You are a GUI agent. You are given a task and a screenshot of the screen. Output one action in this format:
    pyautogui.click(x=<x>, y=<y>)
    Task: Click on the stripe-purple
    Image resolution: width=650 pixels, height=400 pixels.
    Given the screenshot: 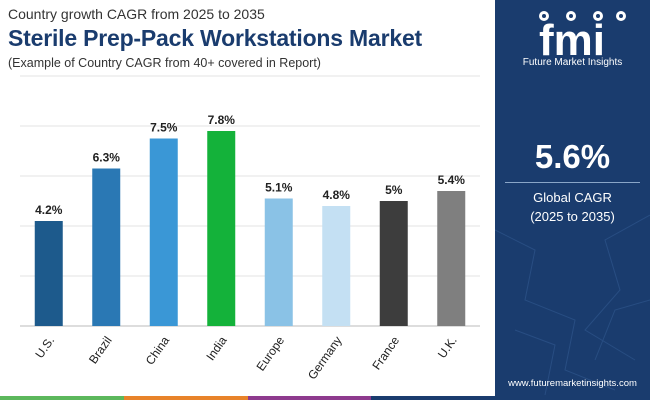 What is the action you would take?
    pyautogui.click(x=309, y=398)
    